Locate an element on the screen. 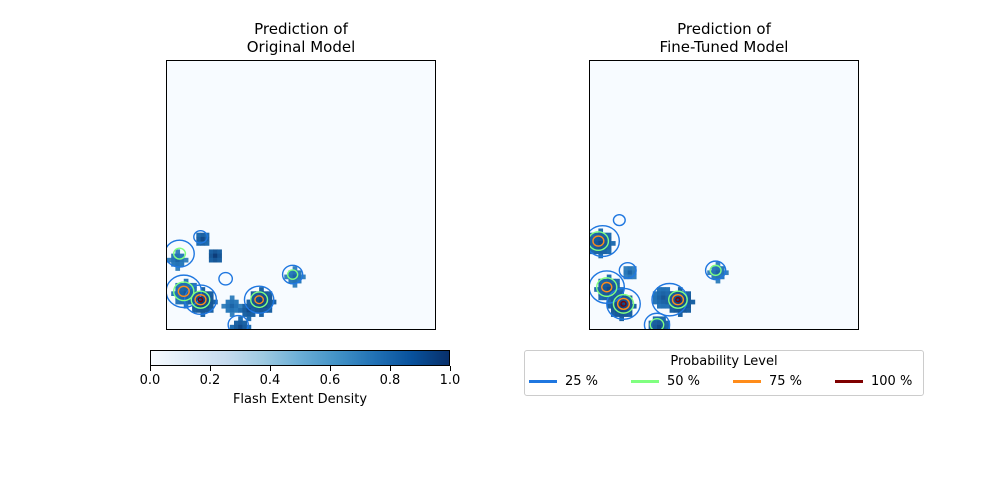  colorbar-tick-label: 0.0 is located at coordinates (150, 380).